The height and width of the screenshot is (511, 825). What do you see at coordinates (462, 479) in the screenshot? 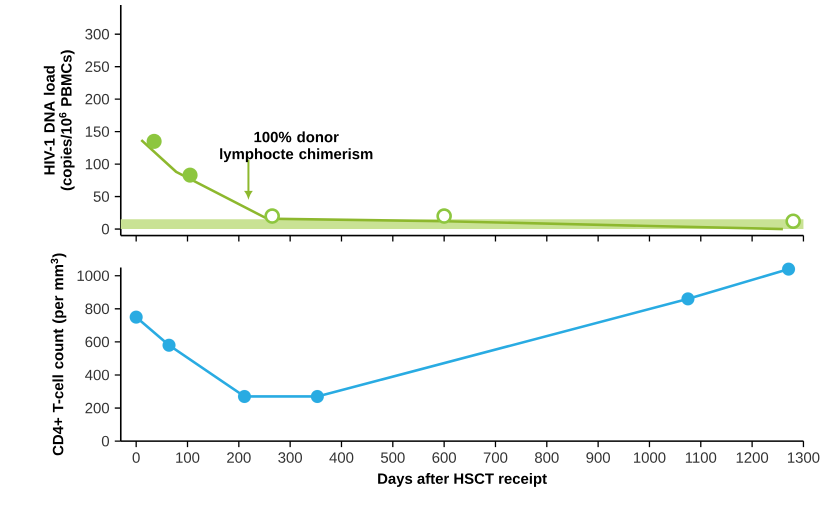
I see `x-axis-title: Days after HSCT receipt` at bounding box center [462, 479].